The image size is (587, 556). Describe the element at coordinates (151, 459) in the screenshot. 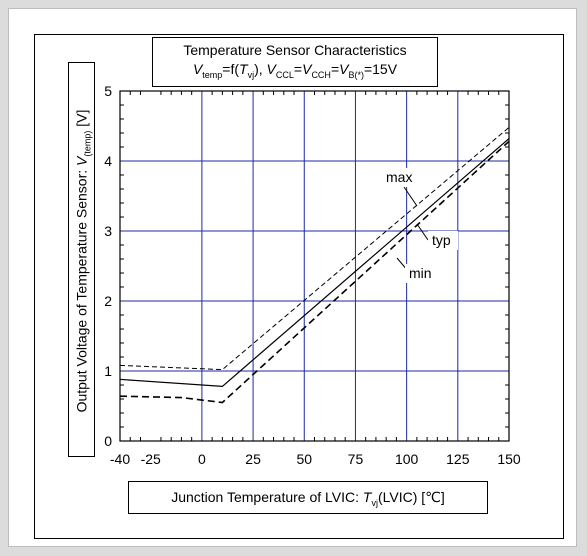

I see `x-tick-label: -25` at that location.